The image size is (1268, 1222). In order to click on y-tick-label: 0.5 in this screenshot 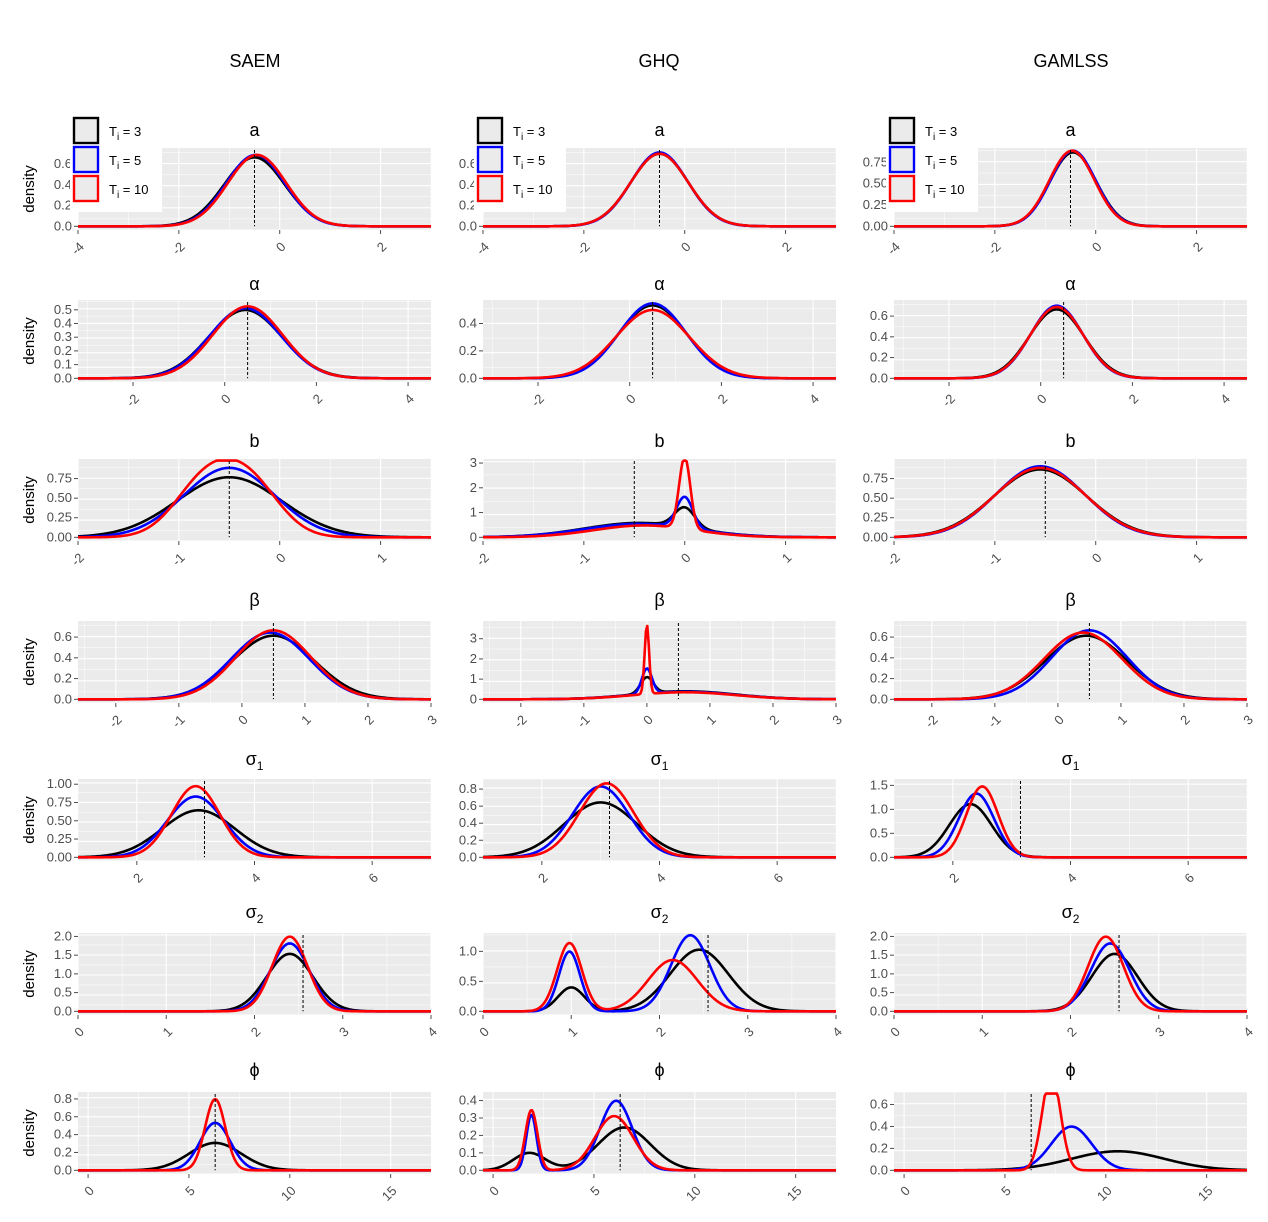, I will do `click(468, 980)`.